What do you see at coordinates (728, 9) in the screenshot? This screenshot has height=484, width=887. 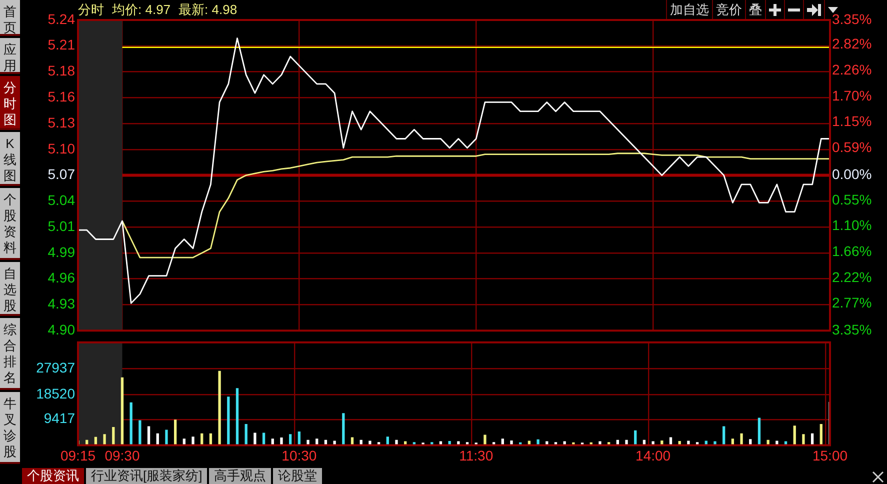 I see `text: 竞价` at bounding box center [728, 9].